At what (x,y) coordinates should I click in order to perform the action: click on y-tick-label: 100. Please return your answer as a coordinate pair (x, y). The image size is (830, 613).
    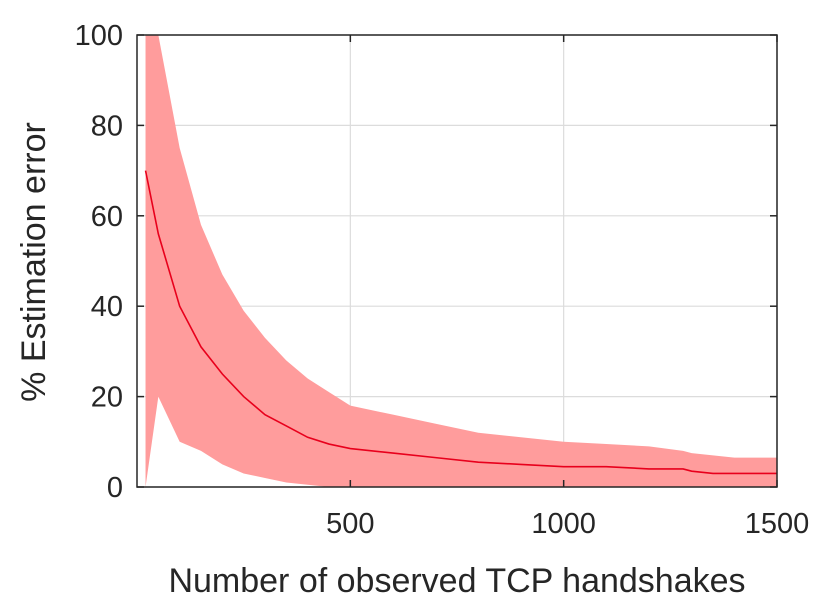
    Looking at the image, I should click on (99, 36).